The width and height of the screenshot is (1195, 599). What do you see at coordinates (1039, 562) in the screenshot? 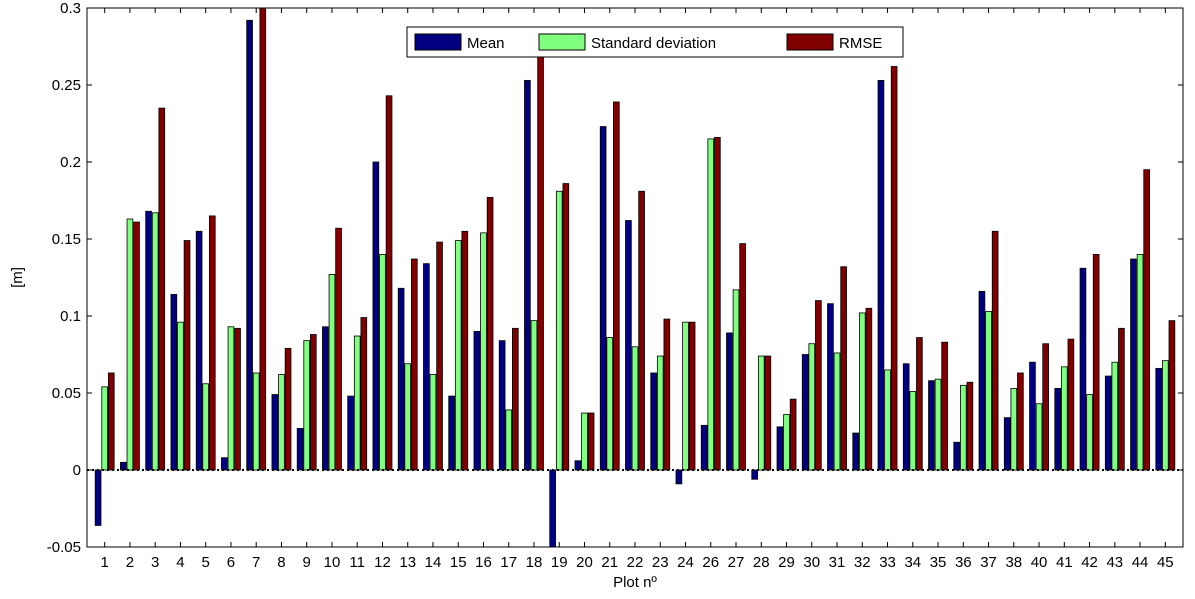
I see `x-tick-label: 40` at bounding box center [1039, 562].